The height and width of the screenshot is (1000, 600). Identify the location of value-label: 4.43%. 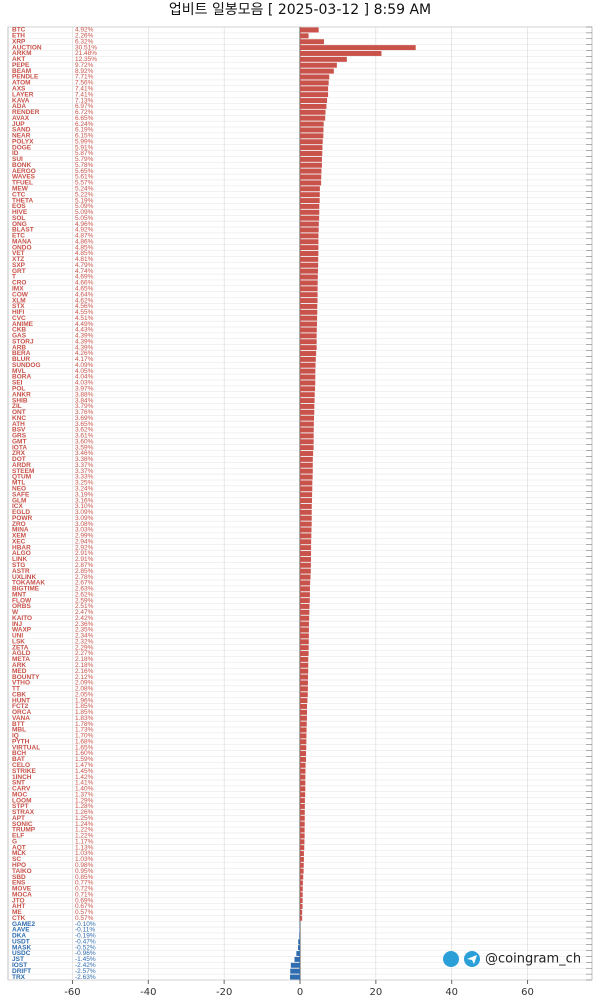
(84, 330).